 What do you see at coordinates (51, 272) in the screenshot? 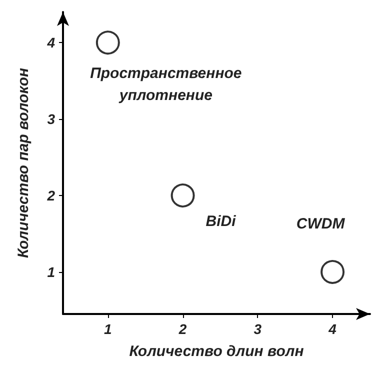
I see `y-tick-label: 1` at bounding box center [51, 272].